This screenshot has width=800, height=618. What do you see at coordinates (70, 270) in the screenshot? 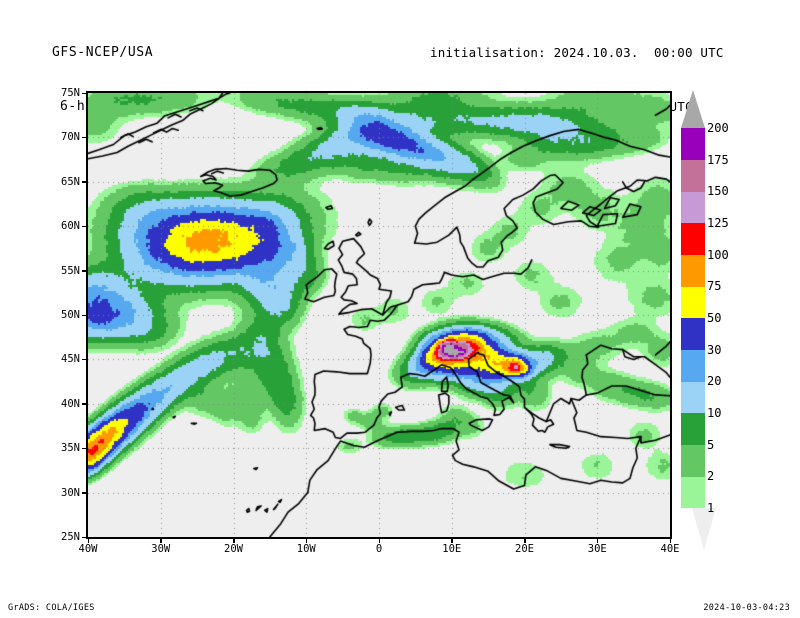
I see `y-axis-label: 55N` at bounding box center [70, 270].